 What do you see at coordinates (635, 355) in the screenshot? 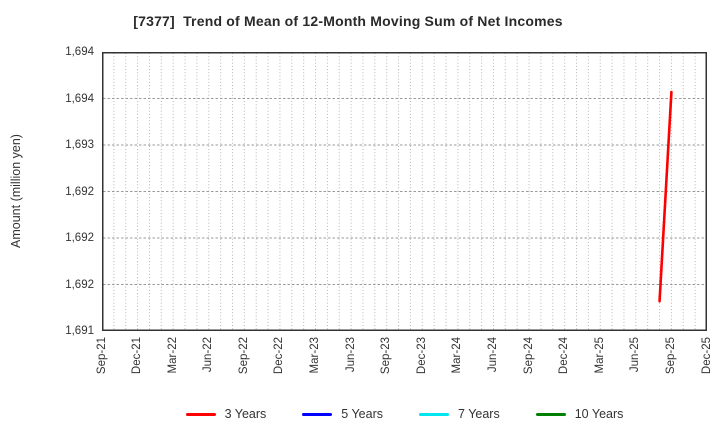
I see `x-tick-label: Jun-25` at bounding box center [635, 355].